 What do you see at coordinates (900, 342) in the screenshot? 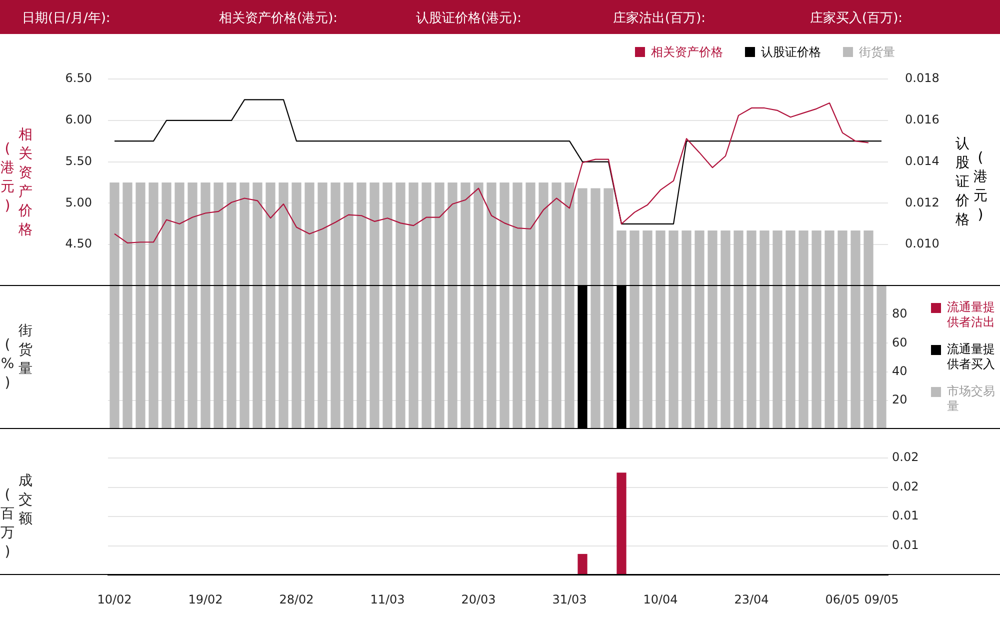
I see `y-tick-label: 60` at bounding box center [900, 342].